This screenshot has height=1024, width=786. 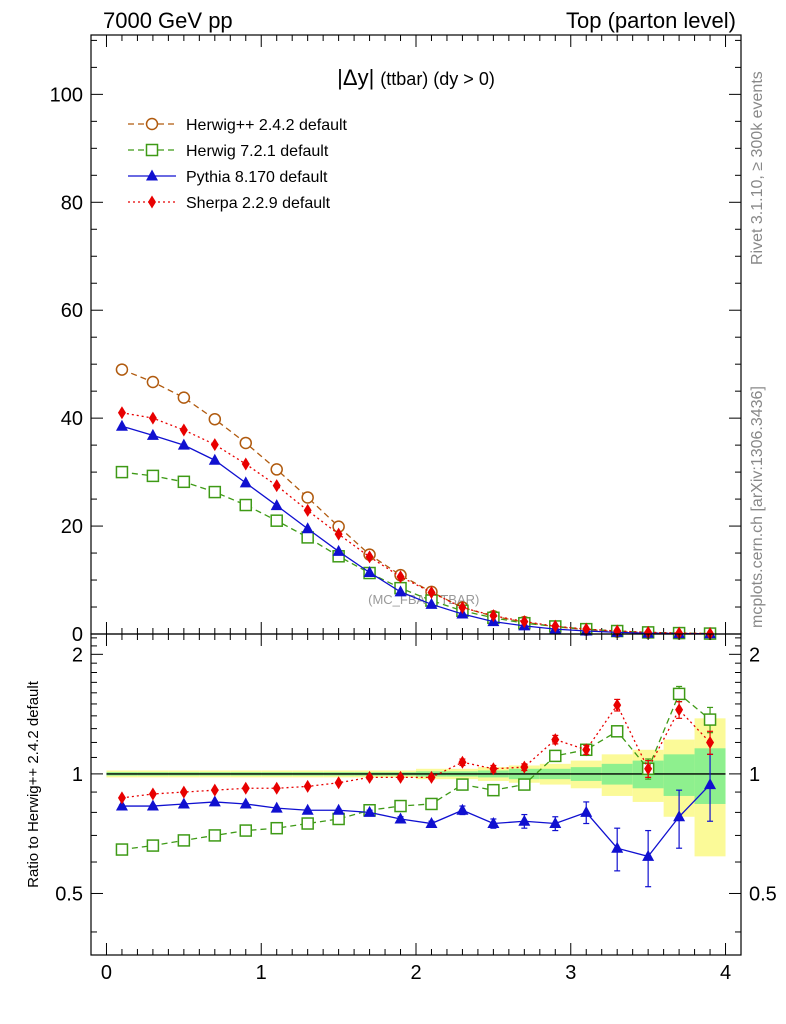 What do you see at coordinates (437, 79) in the screenshot?
I see `plot-title-rest: (ttbar) (dy > 0)` at bounding box center [437, 79].